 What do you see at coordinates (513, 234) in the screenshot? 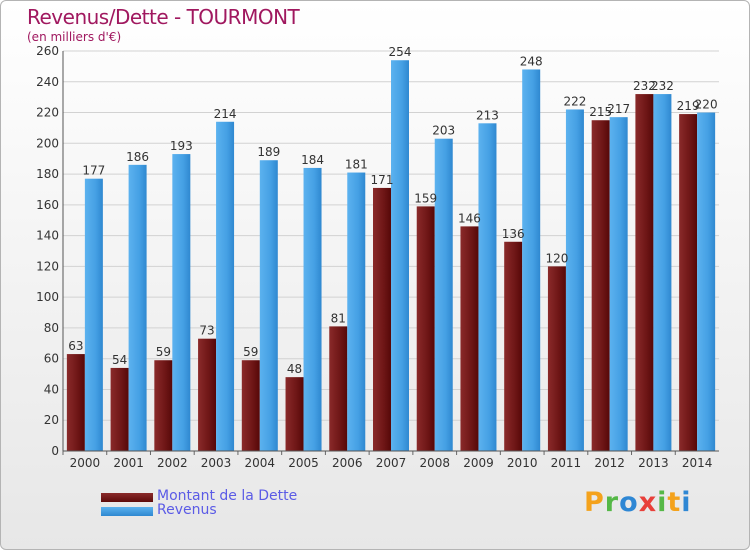
I see `data-label: 136` at bounding box center [513, 234].